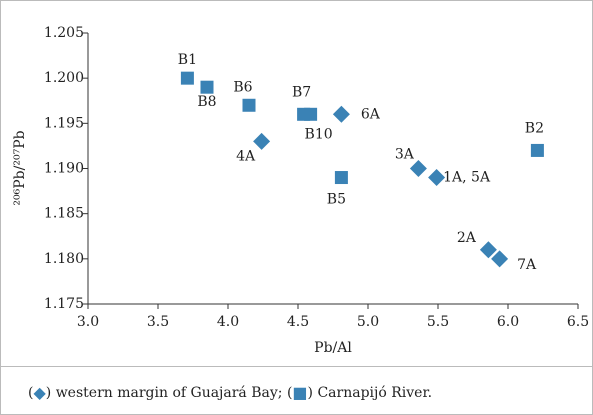 The width and height of the screenshot is (593, 415). I want to click on point-label: 7A, so click(527, 265).